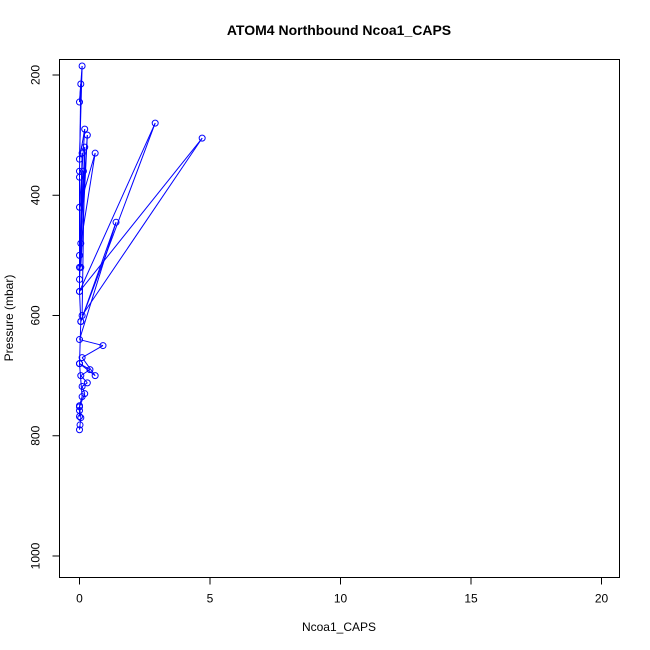 This screenshot has width=650, height=650. What do you see at coordinates (339, 627) in the screenshot?
I see `x-axis-label: Ncoa1_CAPS` at bounding box center [339, 627].